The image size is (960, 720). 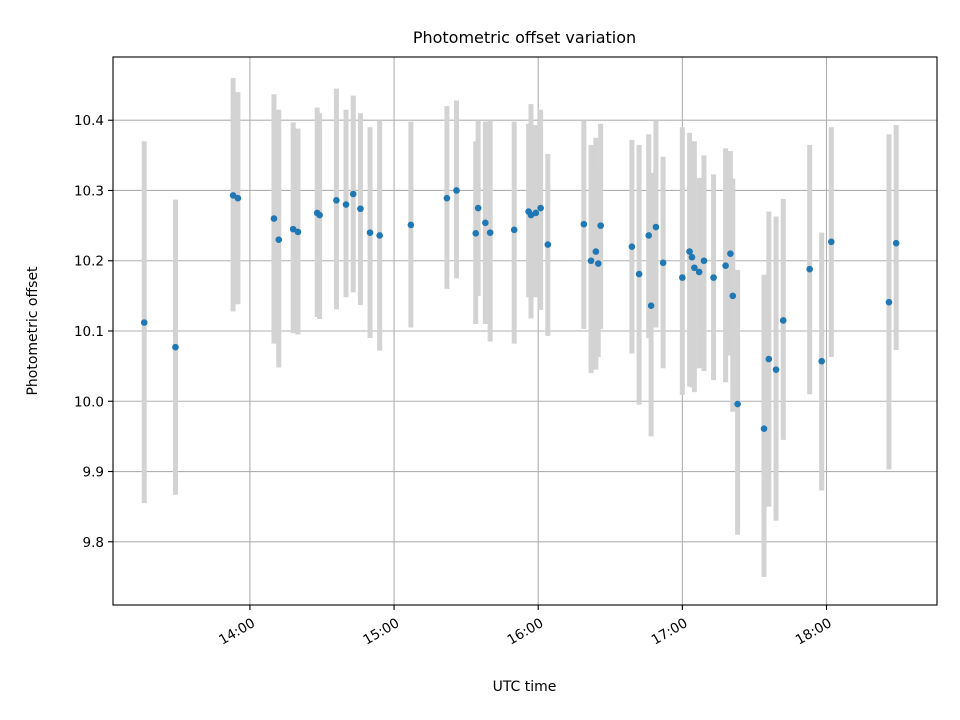 What do you see at coordinates (237, 631) in the screenshot?
I see `x-tick-label: 14:00` at bounding box center [237, 631].